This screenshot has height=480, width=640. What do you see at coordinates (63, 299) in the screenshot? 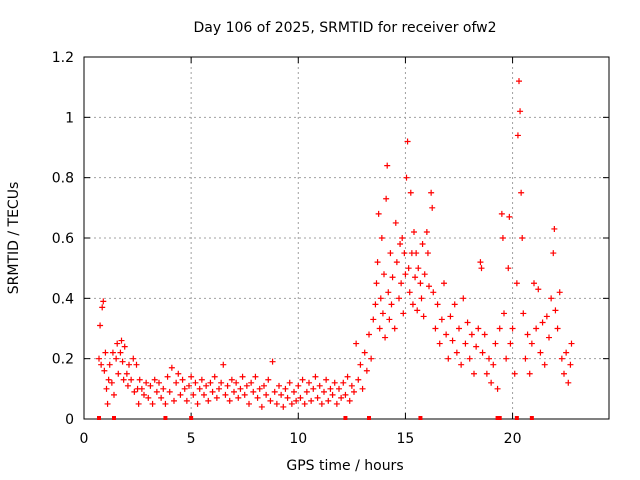
I see `y-tick-label: 0.4` at bounding box center [63, 299].